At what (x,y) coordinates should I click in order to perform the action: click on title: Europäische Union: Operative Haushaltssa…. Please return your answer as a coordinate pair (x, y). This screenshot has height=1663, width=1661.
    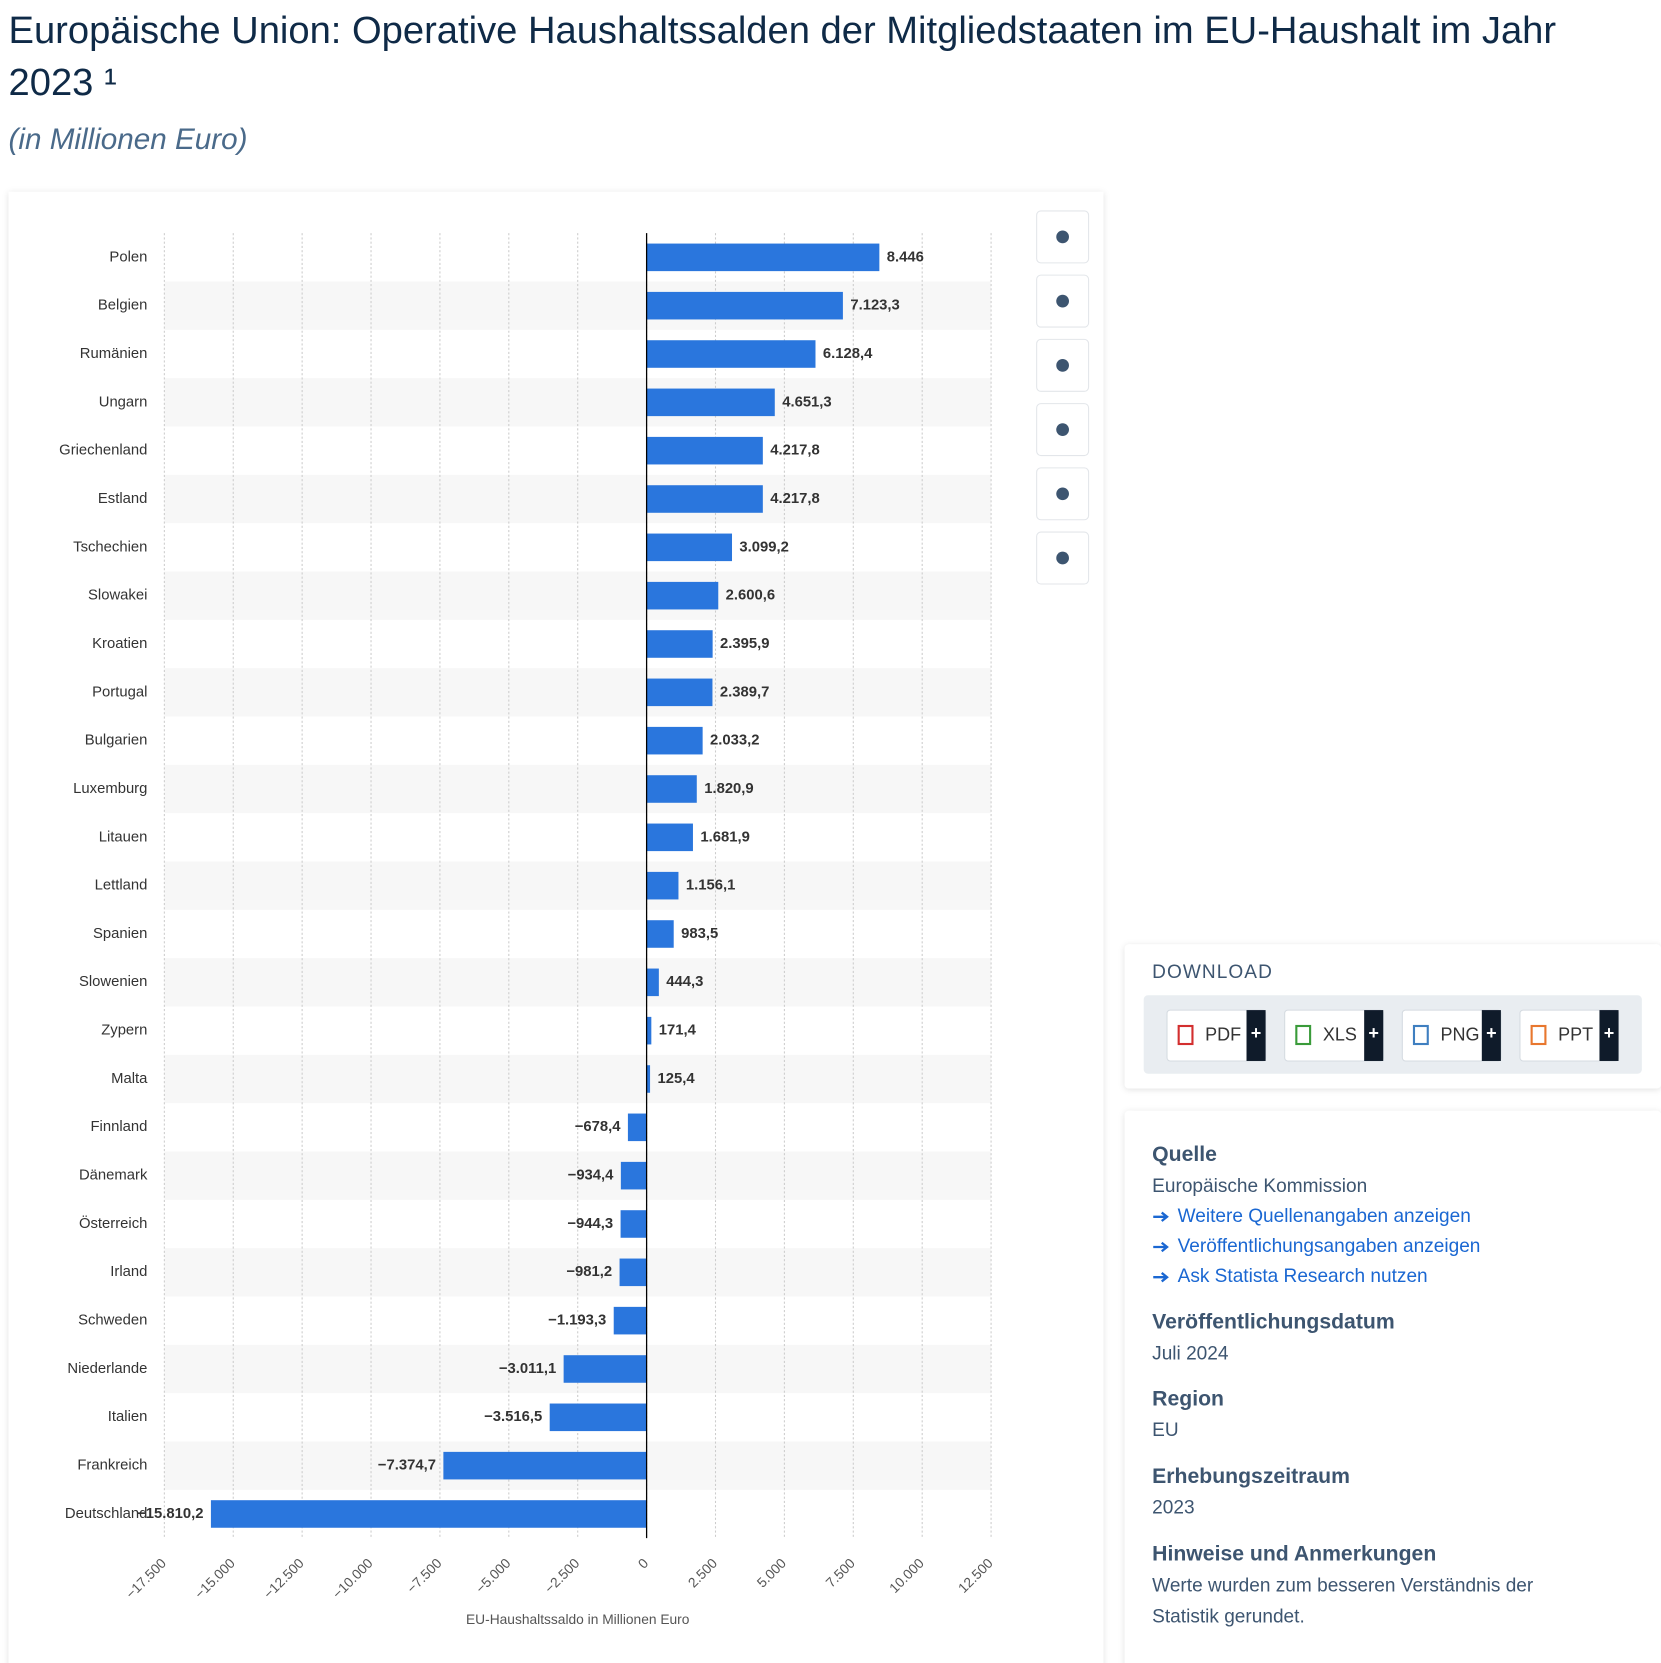
    Looking at the image, I should click on (783, 30).